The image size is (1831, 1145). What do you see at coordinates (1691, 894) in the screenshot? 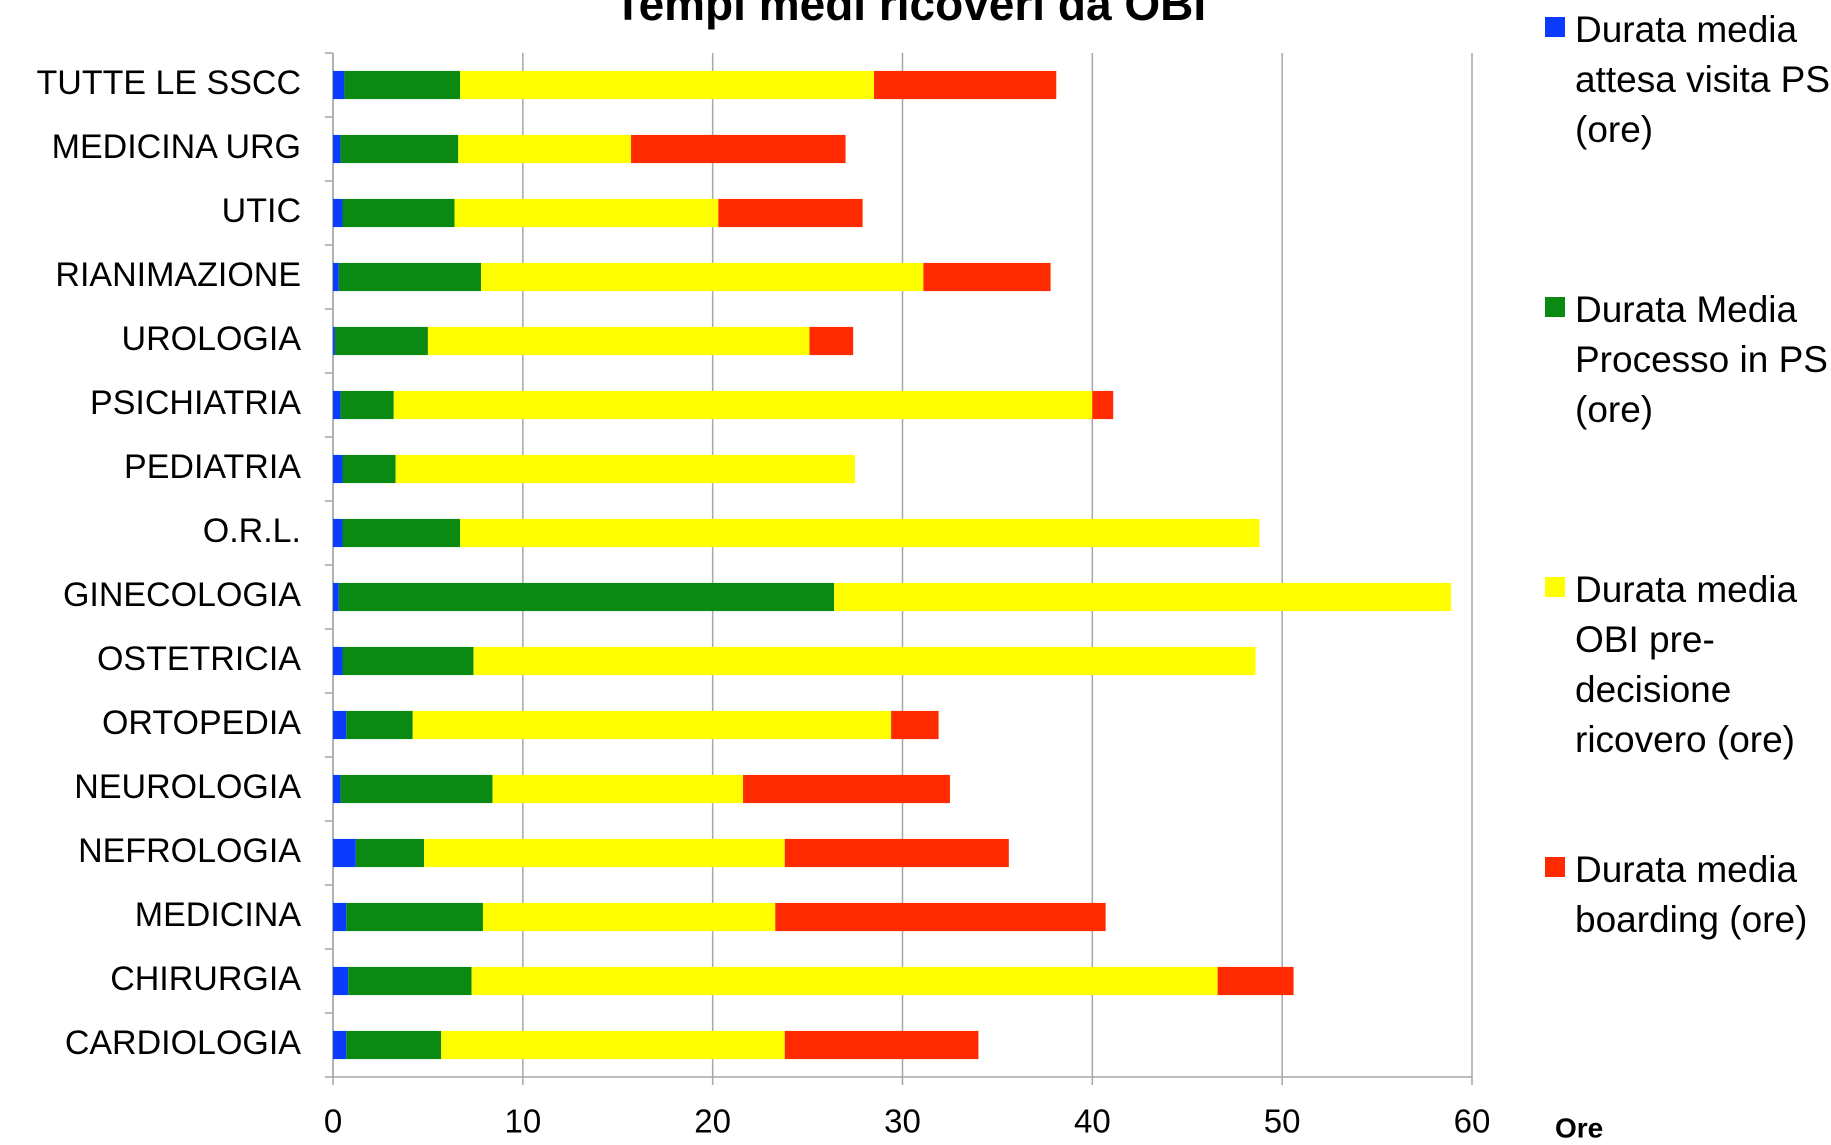
I see `legend-label: Durata media boarding (ore)` at bounding box center [1691, 894].